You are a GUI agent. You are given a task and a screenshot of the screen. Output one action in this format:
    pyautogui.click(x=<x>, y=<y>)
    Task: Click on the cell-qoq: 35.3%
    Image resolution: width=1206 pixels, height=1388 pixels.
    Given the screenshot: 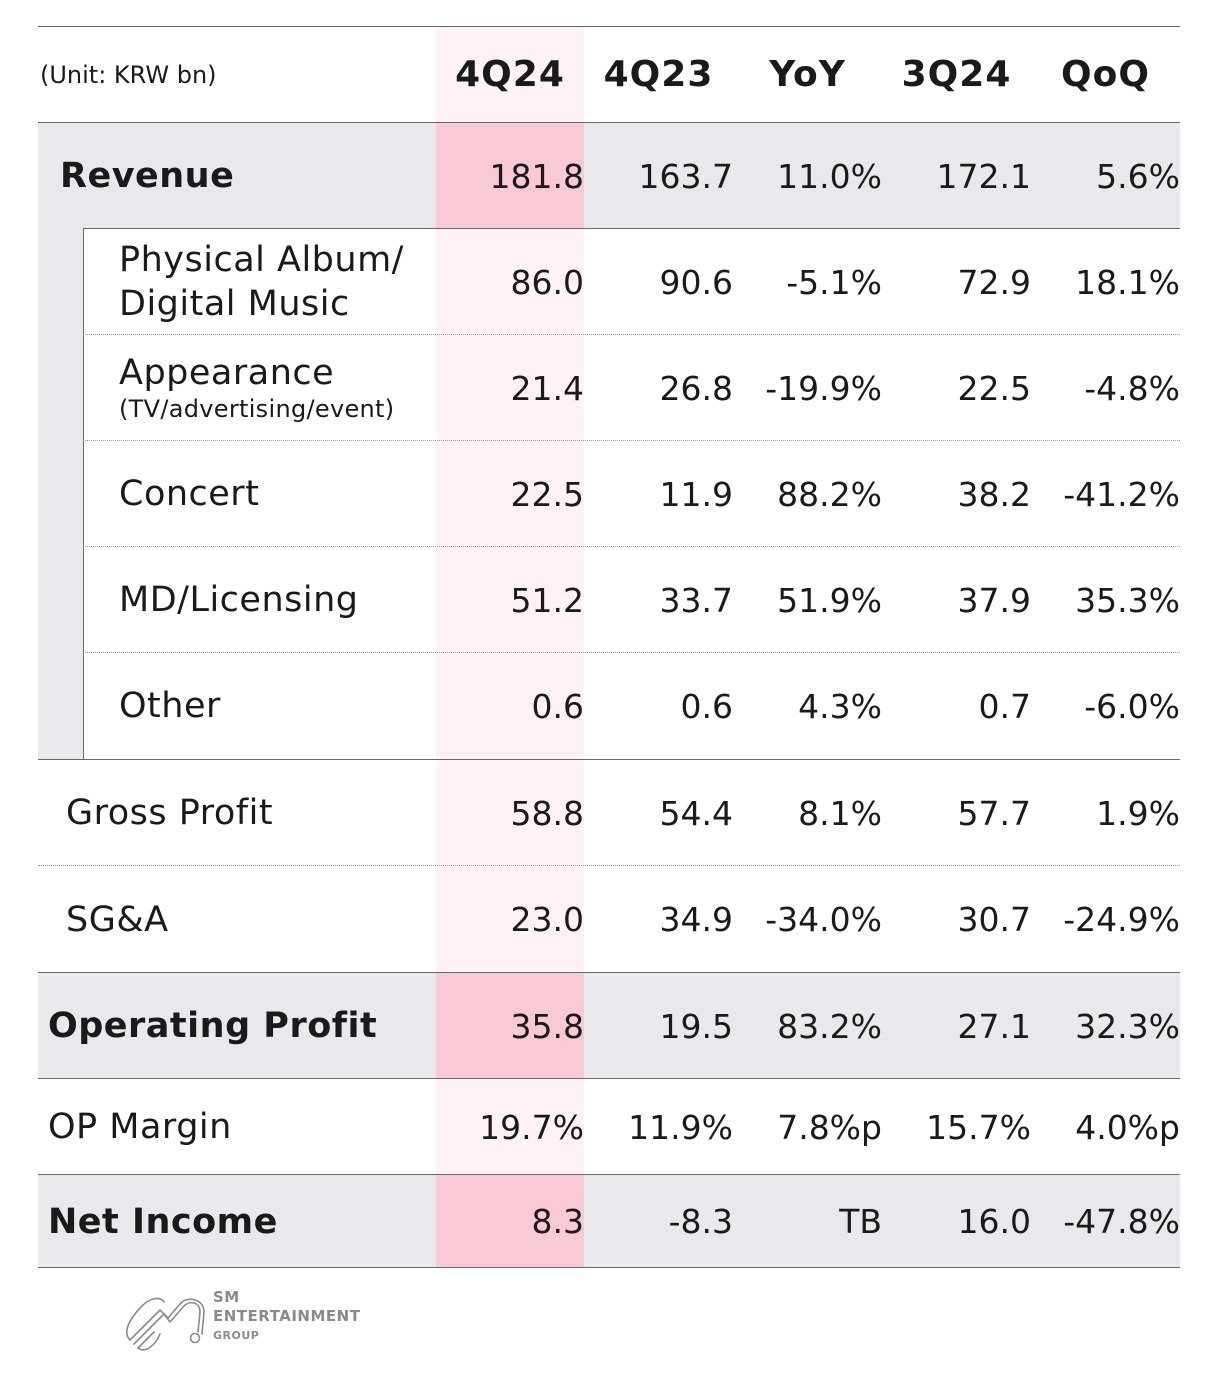 What is the action you would take?
    pyautogui.click(x=1127, y=600)
    